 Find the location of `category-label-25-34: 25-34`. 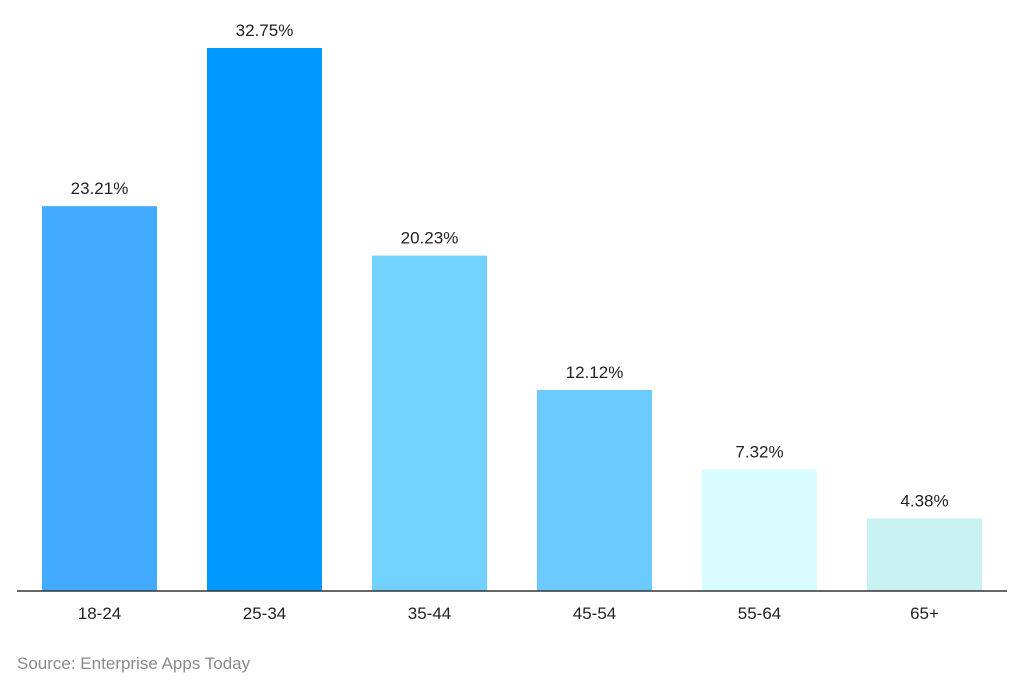

category-label-25-34: 25-34 is located at coordinates (264, 613).